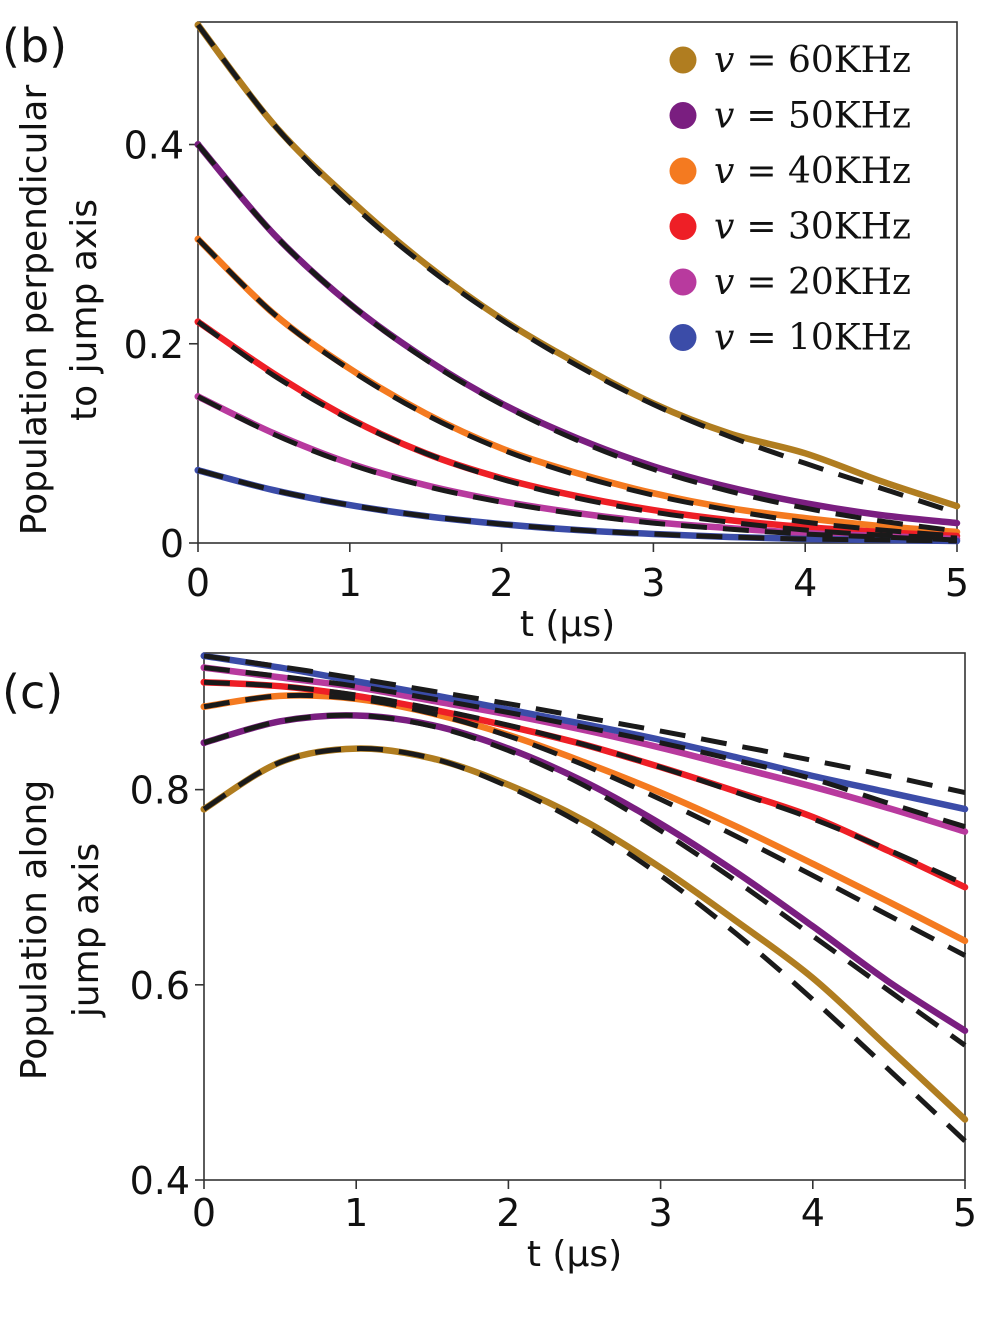 The height and width of the screenshot is (1318, 999). I want to click on legend-value: = 10KHz, so click(828, 338).